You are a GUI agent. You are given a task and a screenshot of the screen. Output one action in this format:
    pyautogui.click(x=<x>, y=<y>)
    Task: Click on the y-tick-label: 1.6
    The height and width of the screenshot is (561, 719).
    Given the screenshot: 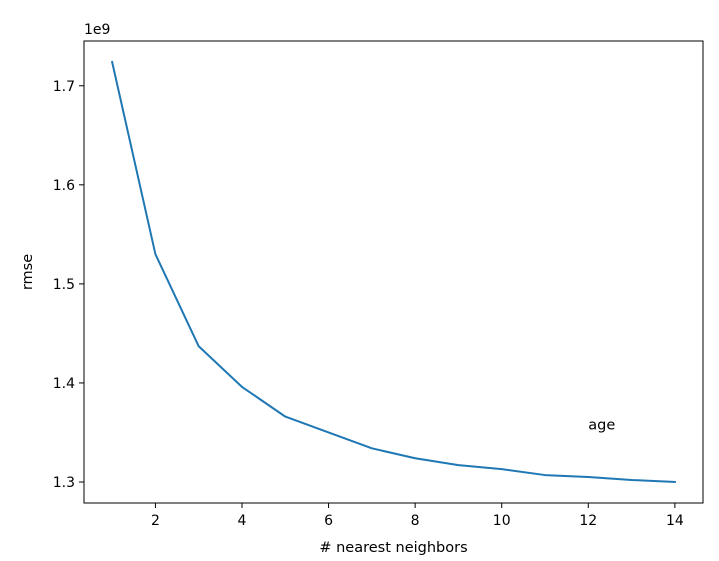 What is the action you would take?
    pyautogui.click(x=64, y=186)
    